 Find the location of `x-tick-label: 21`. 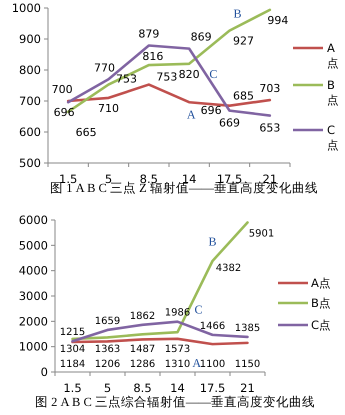

x-tick-label: 21 is located at coordinates (247, 388).